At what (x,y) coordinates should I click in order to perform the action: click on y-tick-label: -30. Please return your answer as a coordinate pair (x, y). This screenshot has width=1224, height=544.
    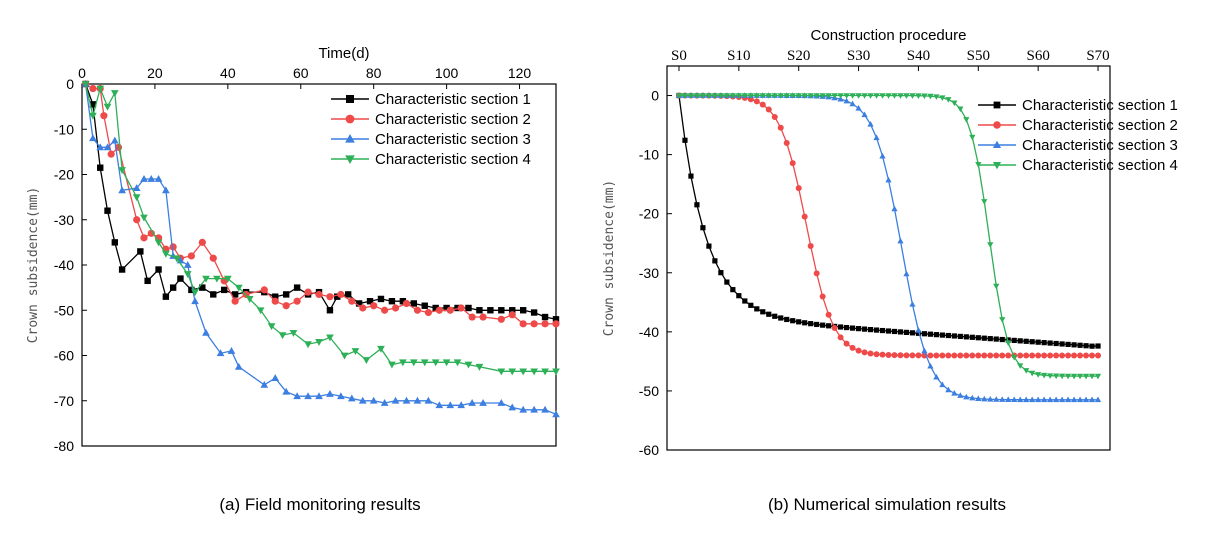
    Looking at the image, I should click on (649, 273).